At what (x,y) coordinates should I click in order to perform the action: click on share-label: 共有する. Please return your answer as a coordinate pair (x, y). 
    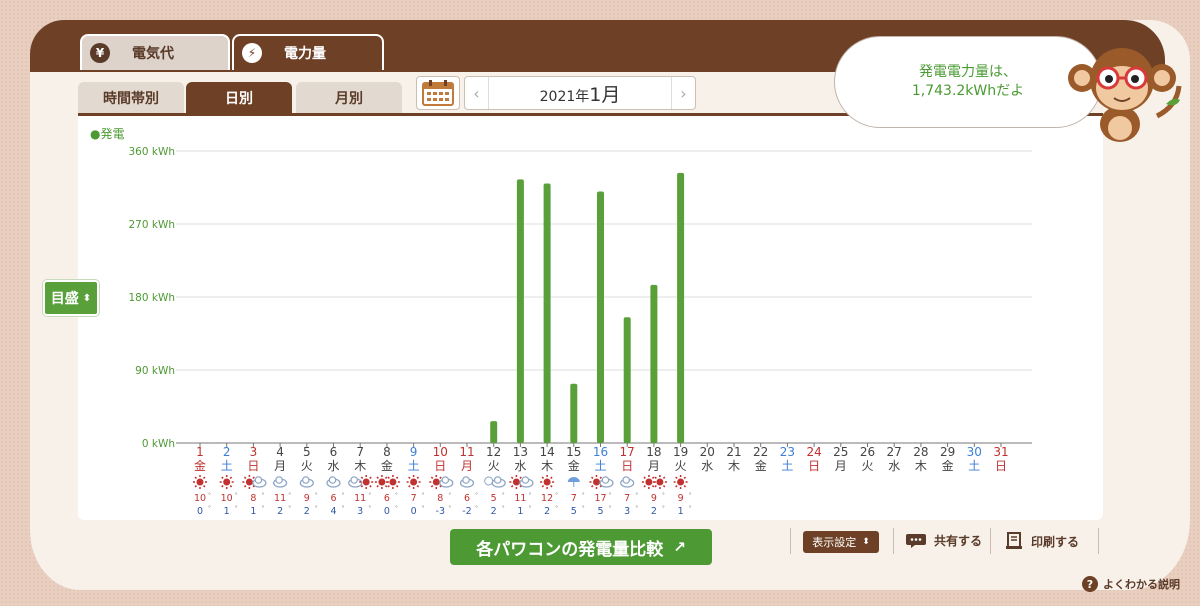
    Looking at the image, I should click on (958, 541).